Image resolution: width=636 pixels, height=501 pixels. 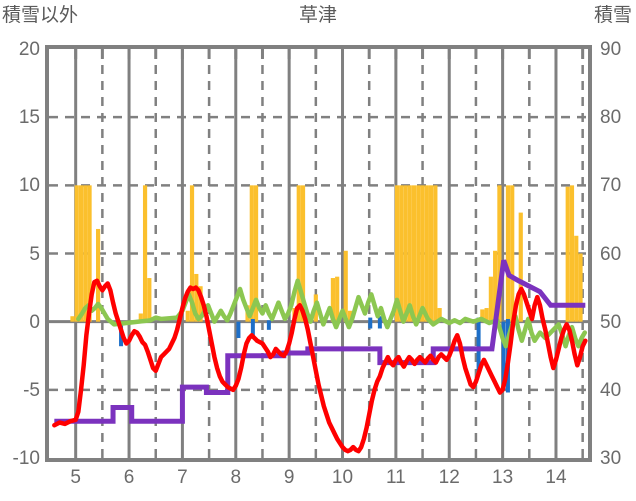 I want to click on left-axis-tick: 0, so click(x=34, y=322).